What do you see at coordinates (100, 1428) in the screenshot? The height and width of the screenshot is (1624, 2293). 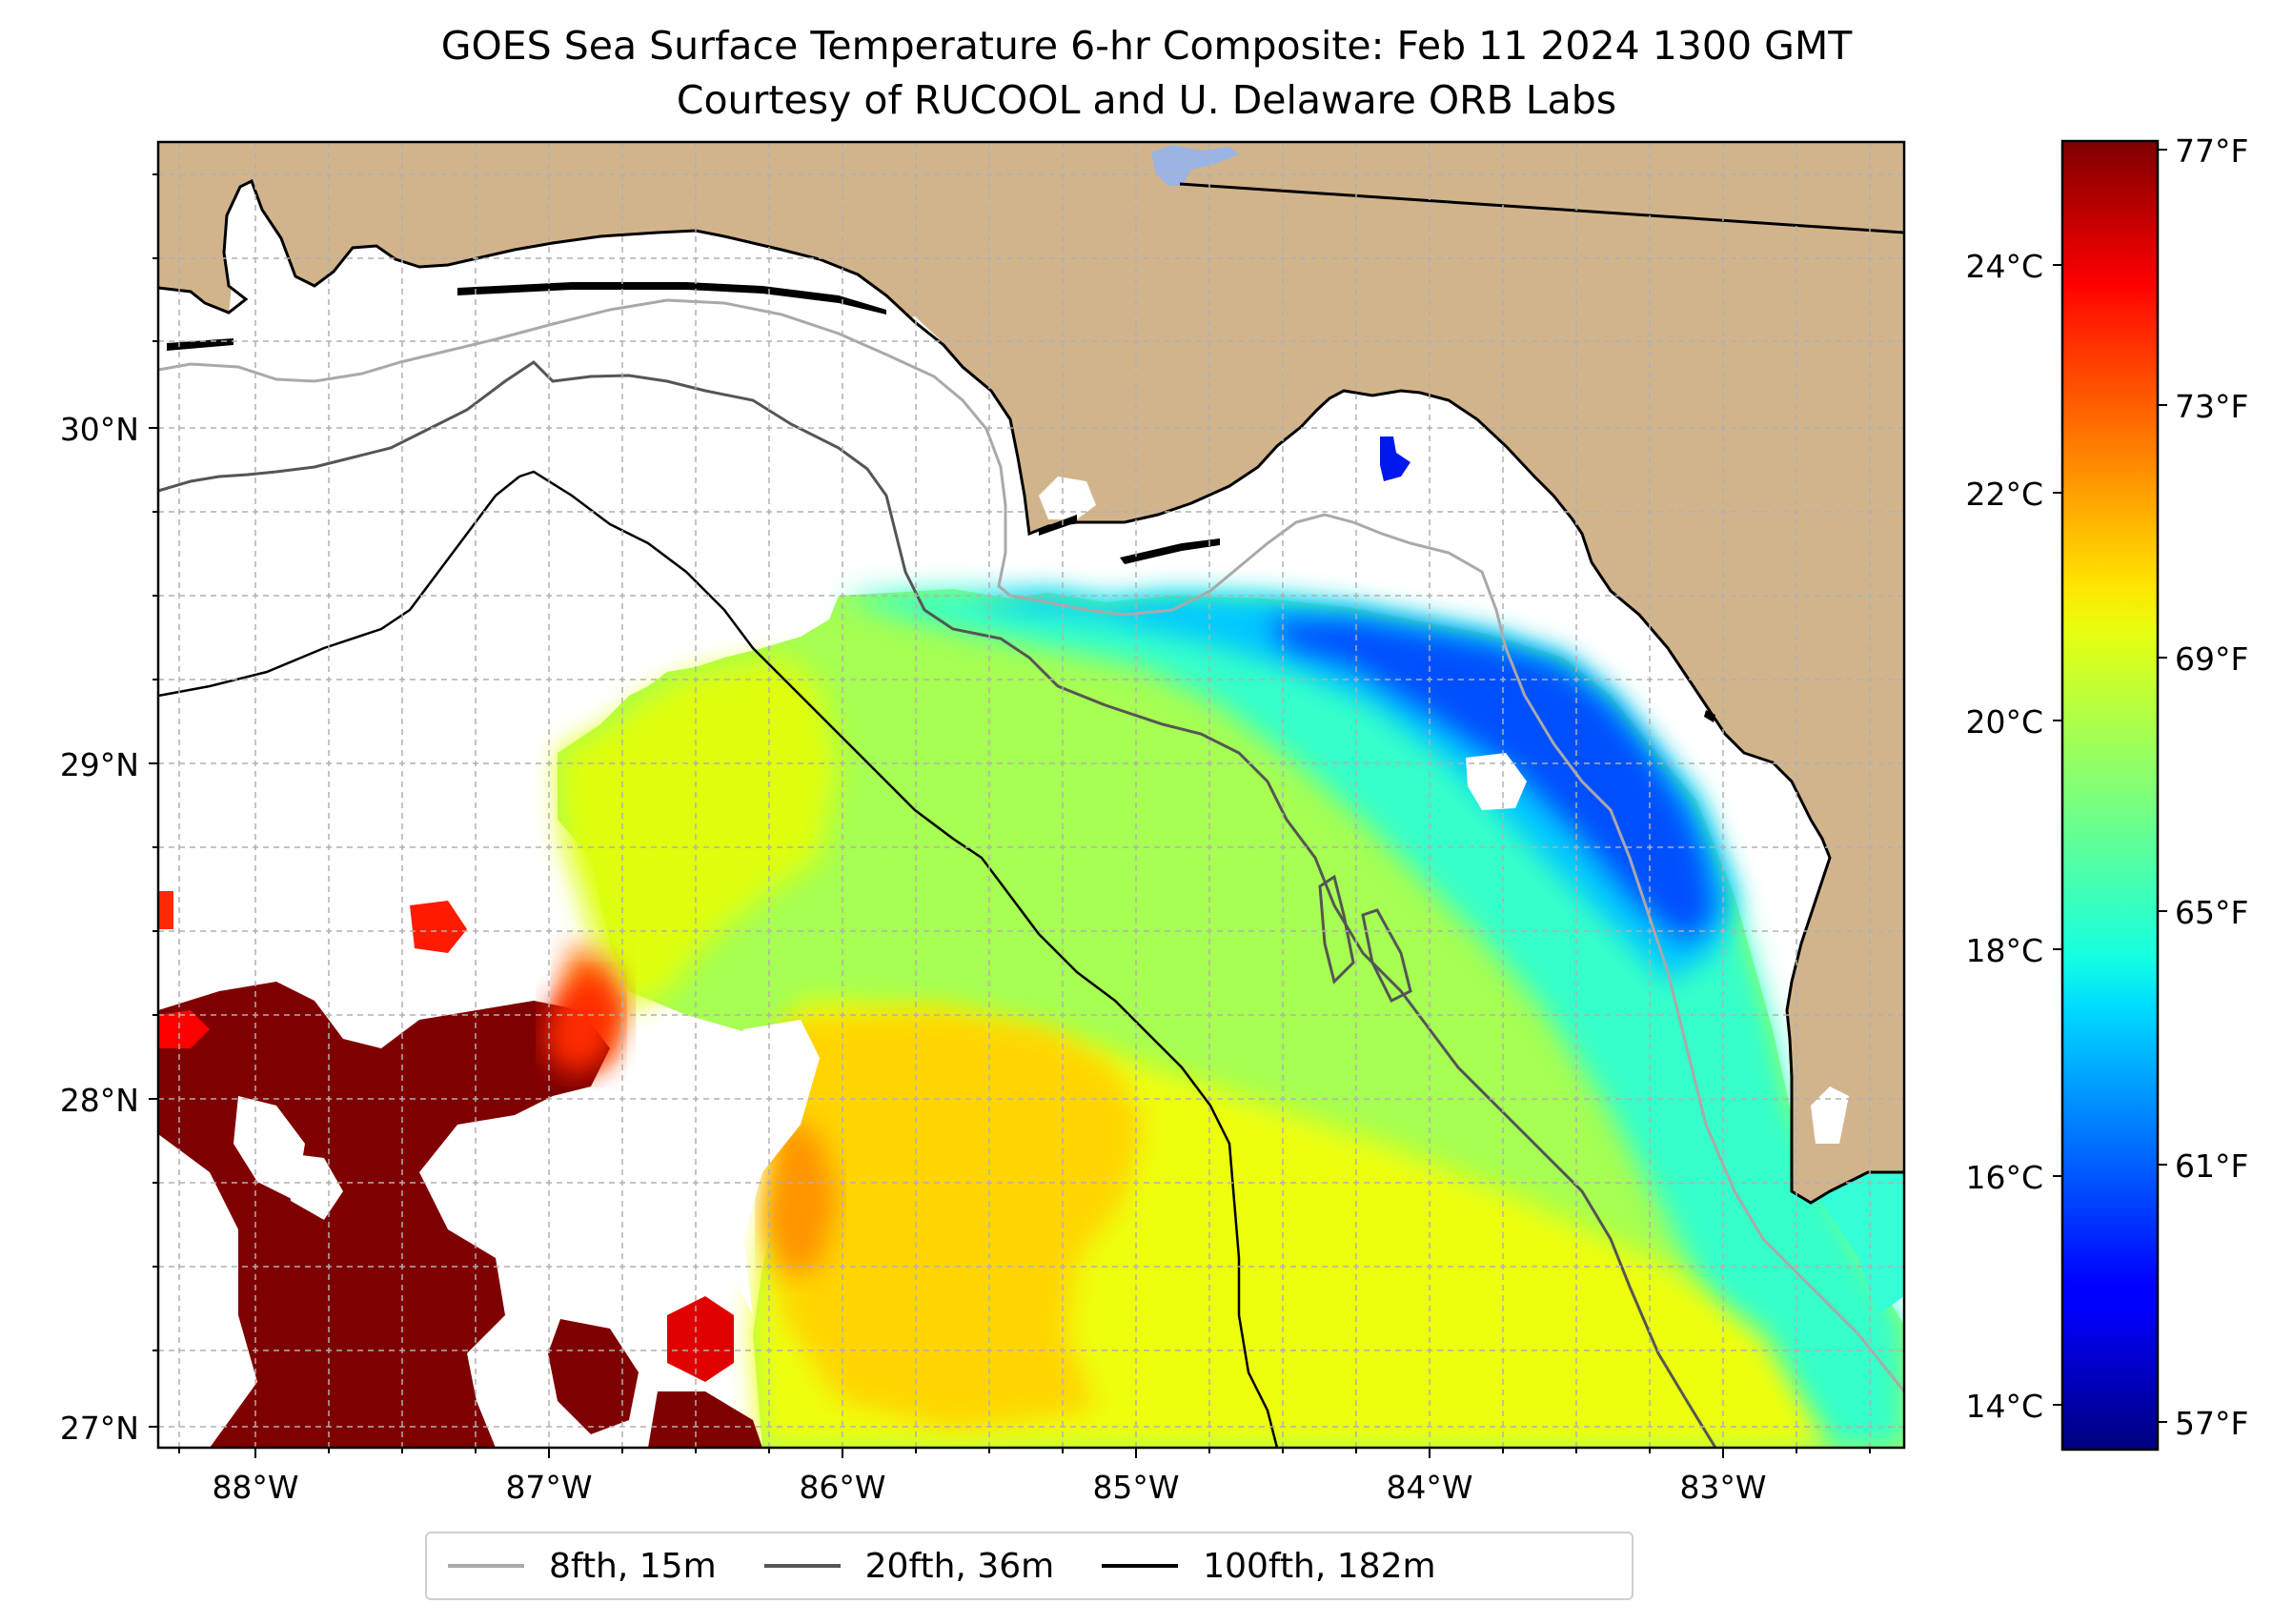 I see `lat-label-27n: 27°N` at bounding box center [100, 1428].